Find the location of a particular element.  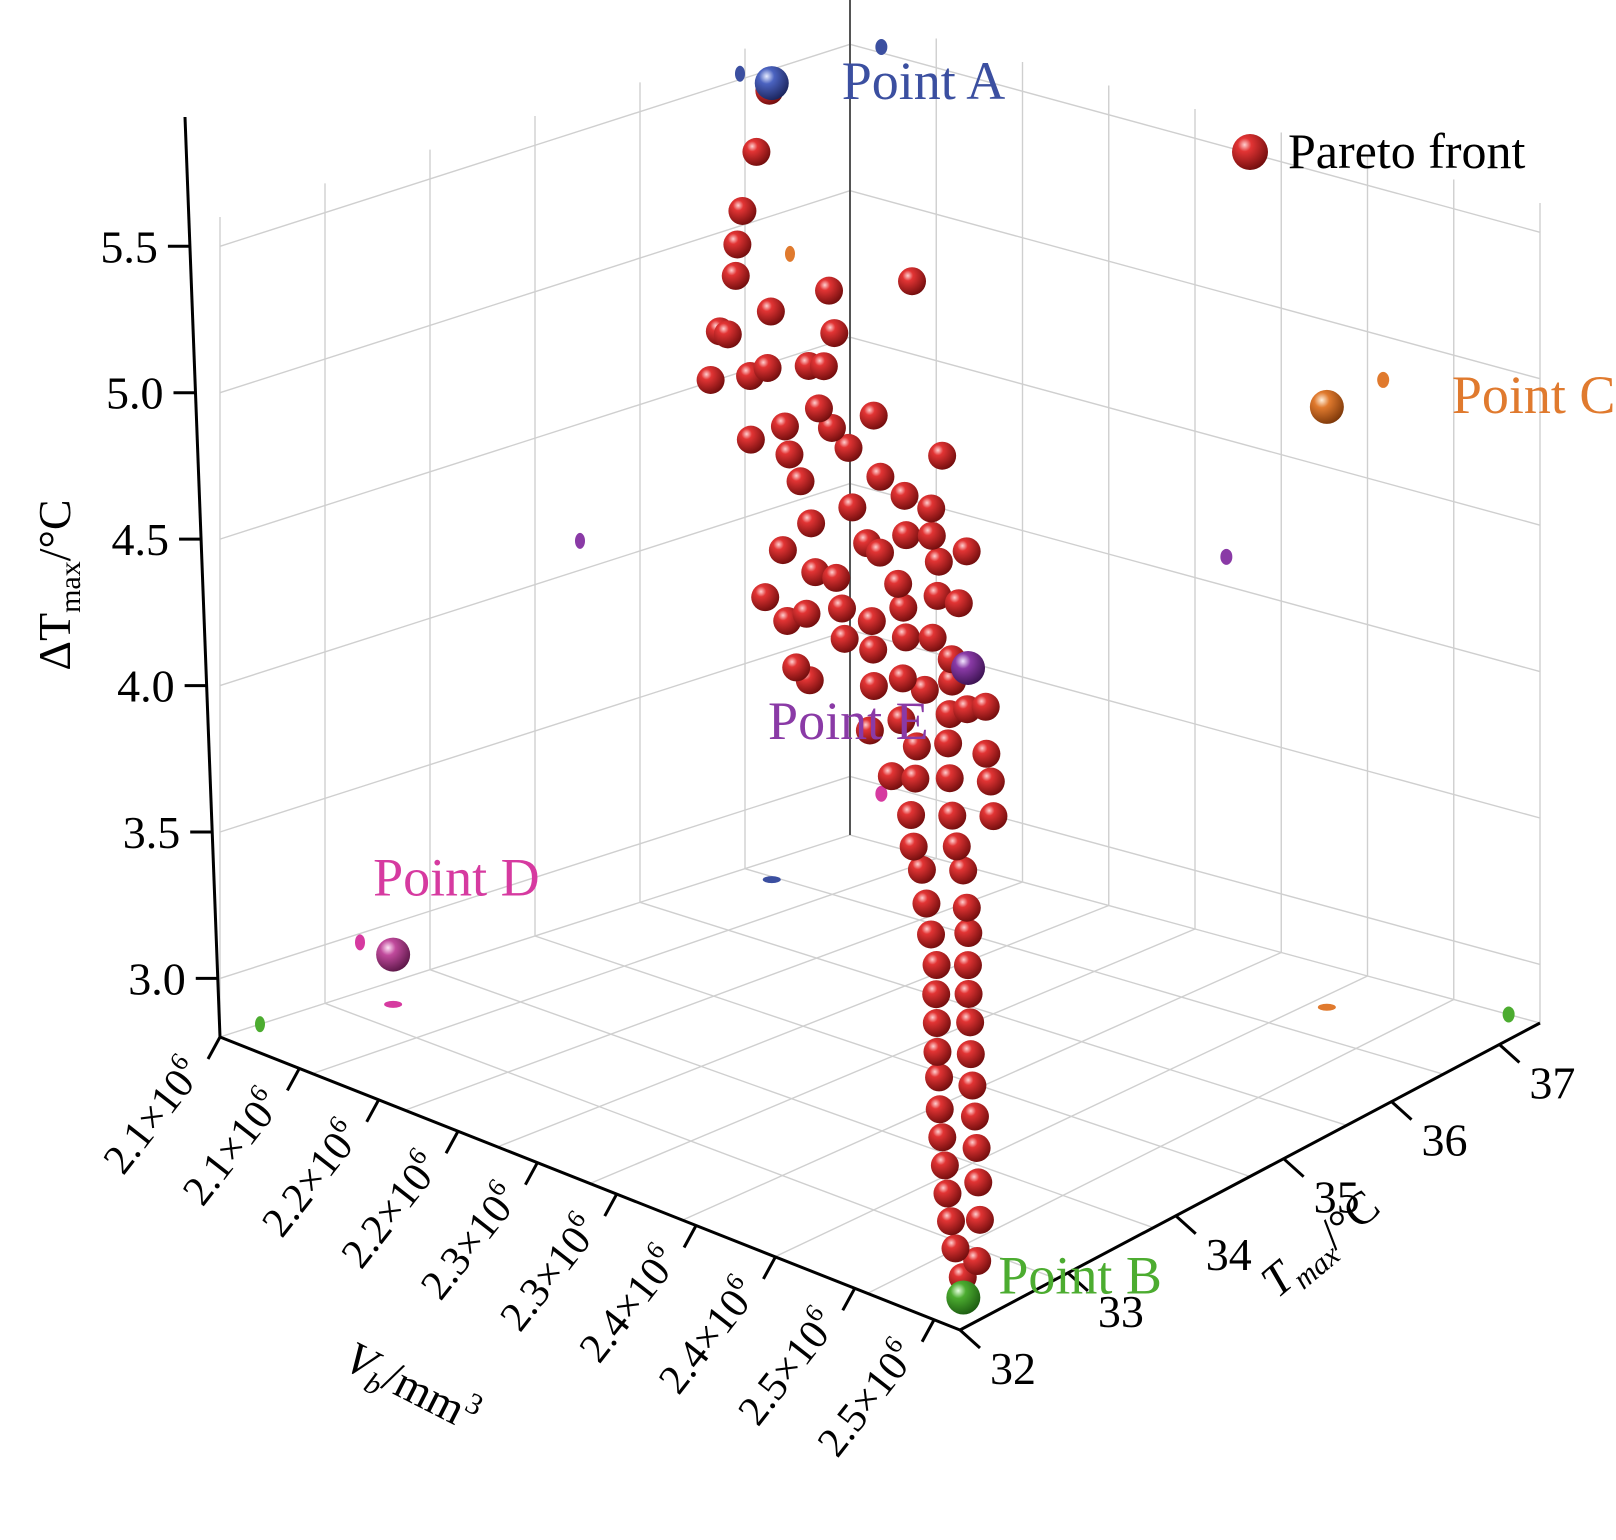

point_d-marker is located at coordinates (393, 954).